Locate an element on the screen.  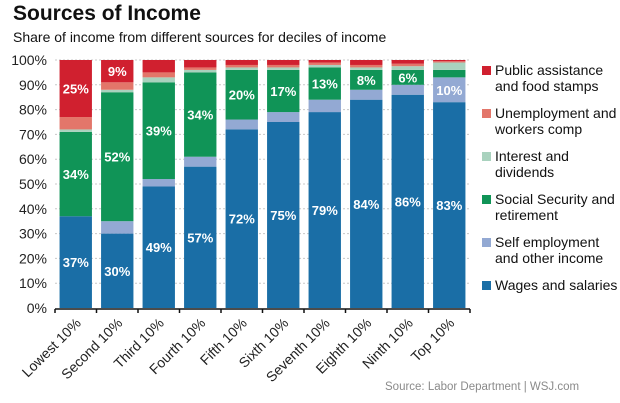
legend-item-social-security: Social Security and retirement is located at coordinates (550, 207).